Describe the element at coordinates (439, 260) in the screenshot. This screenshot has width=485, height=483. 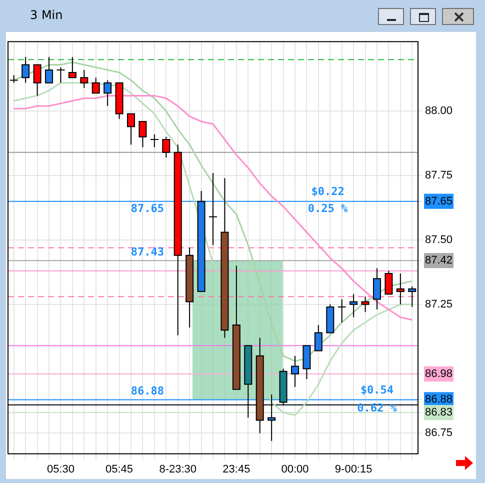
I see `y-tick-label: 87.42` at that location.